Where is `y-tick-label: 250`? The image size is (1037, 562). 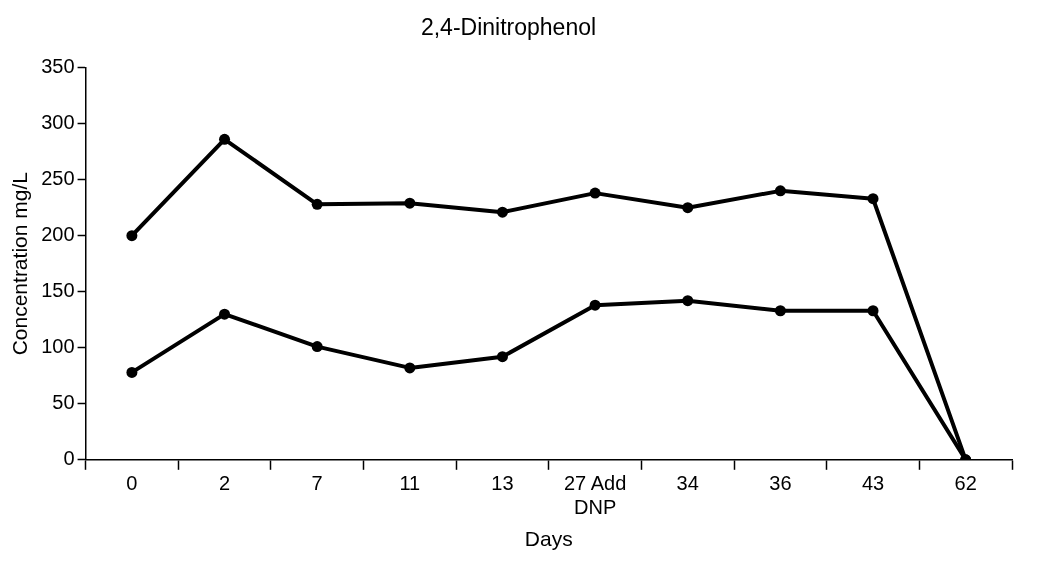 y-tick-label: 250 is located at coordinates (58, 178).